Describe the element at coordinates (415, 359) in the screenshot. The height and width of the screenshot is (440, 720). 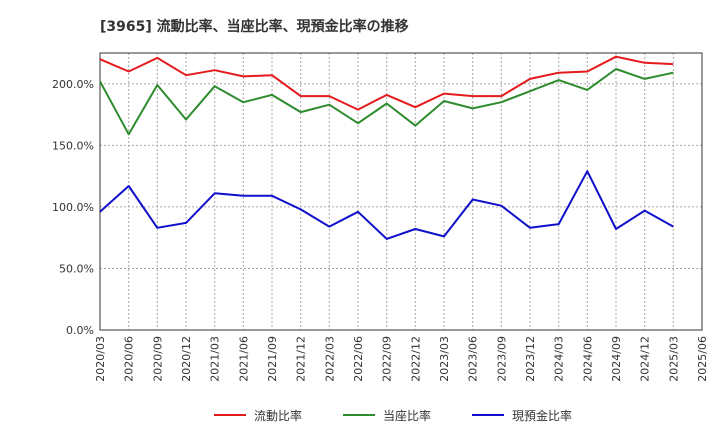
I see `x-tick-label: 2022/12` at that location.